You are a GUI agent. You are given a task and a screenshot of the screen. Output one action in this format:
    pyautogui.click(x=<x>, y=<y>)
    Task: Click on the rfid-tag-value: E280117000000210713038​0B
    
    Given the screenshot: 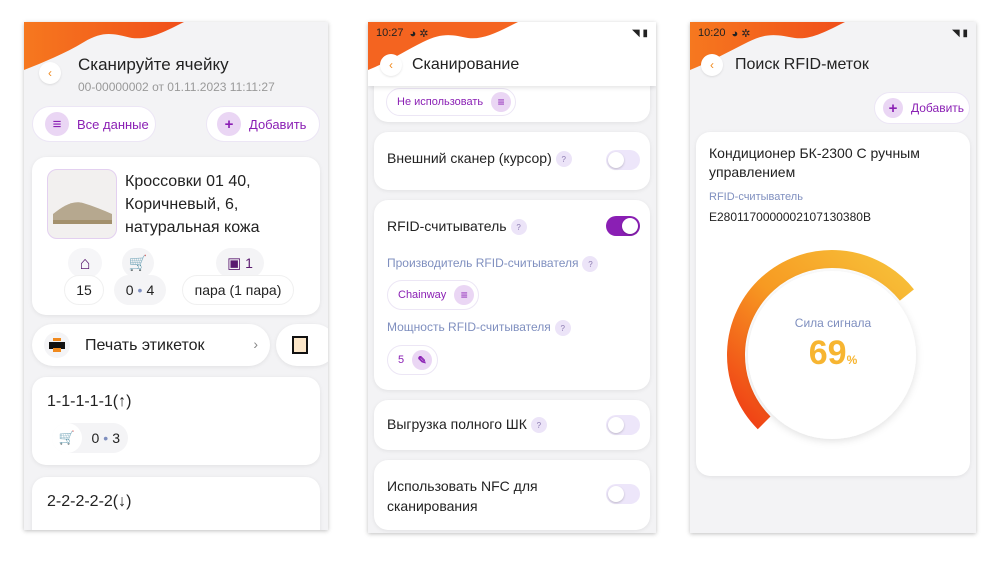 What is the action you would take?
    pyautogui.click(x=790, y=217)
    